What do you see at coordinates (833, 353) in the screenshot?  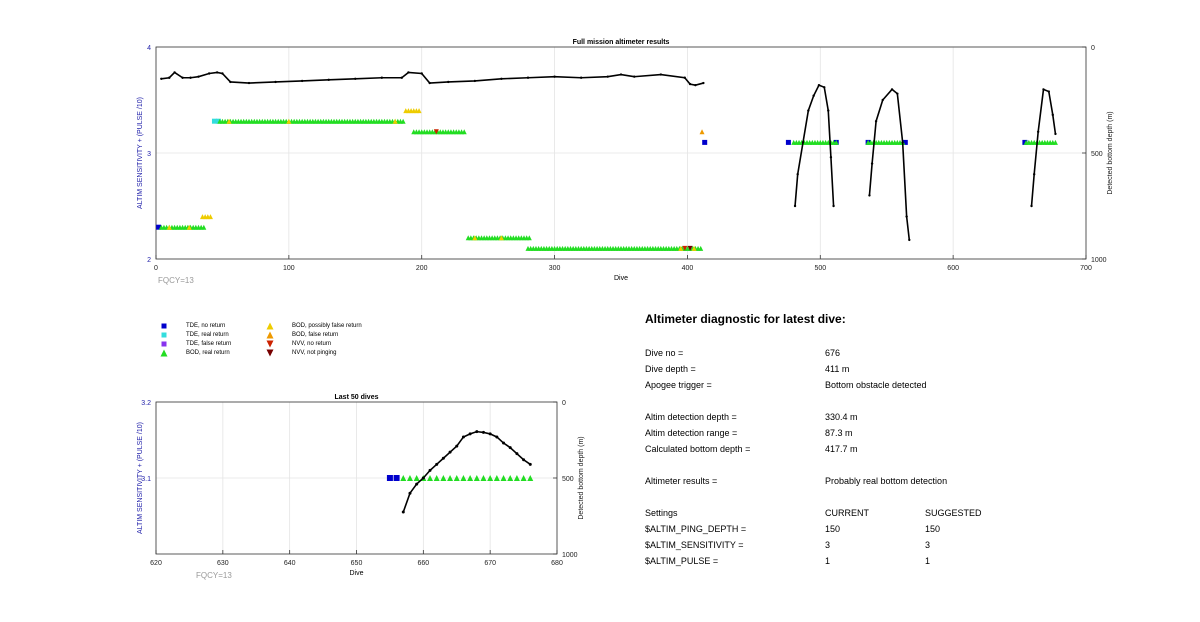 I see `diagnostic-value: 676` at bounding box center [833, 353].